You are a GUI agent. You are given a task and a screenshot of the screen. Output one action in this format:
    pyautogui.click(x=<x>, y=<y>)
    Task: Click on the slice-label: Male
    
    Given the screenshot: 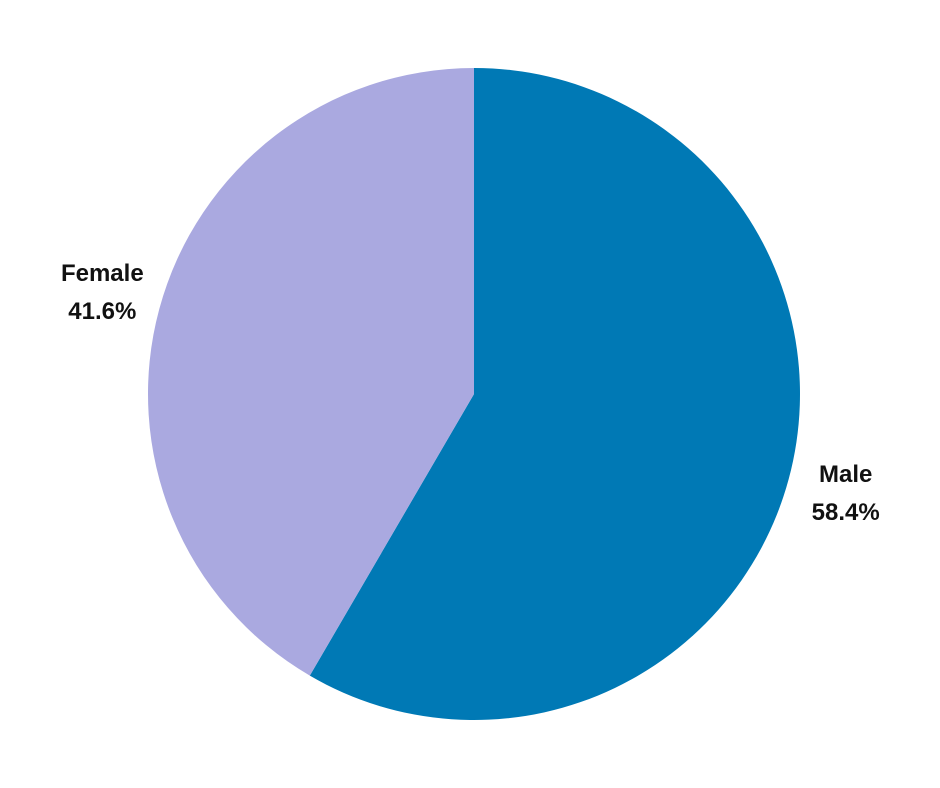 What is the action you would take?
    pyautogui.click(x=845, y=474)
    